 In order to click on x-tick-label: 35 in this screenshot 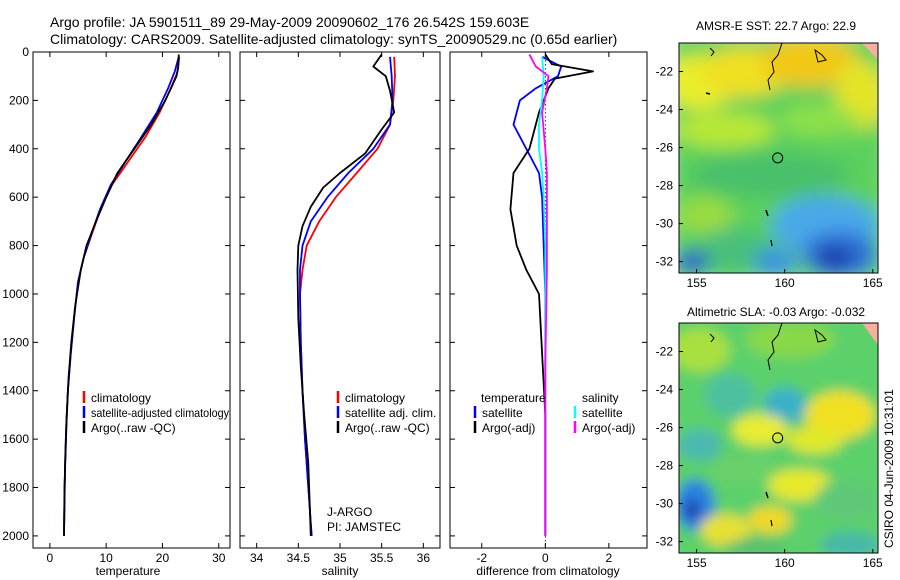, I will do `click(340, 558)`.